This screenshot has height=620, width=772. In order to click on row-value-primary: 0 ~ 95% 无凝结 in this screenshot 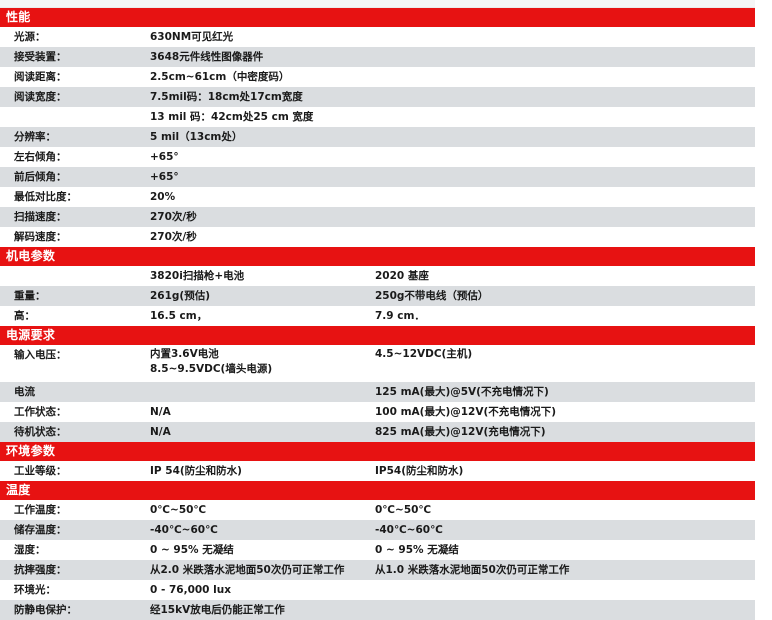, I will do `click(262, 550)`.